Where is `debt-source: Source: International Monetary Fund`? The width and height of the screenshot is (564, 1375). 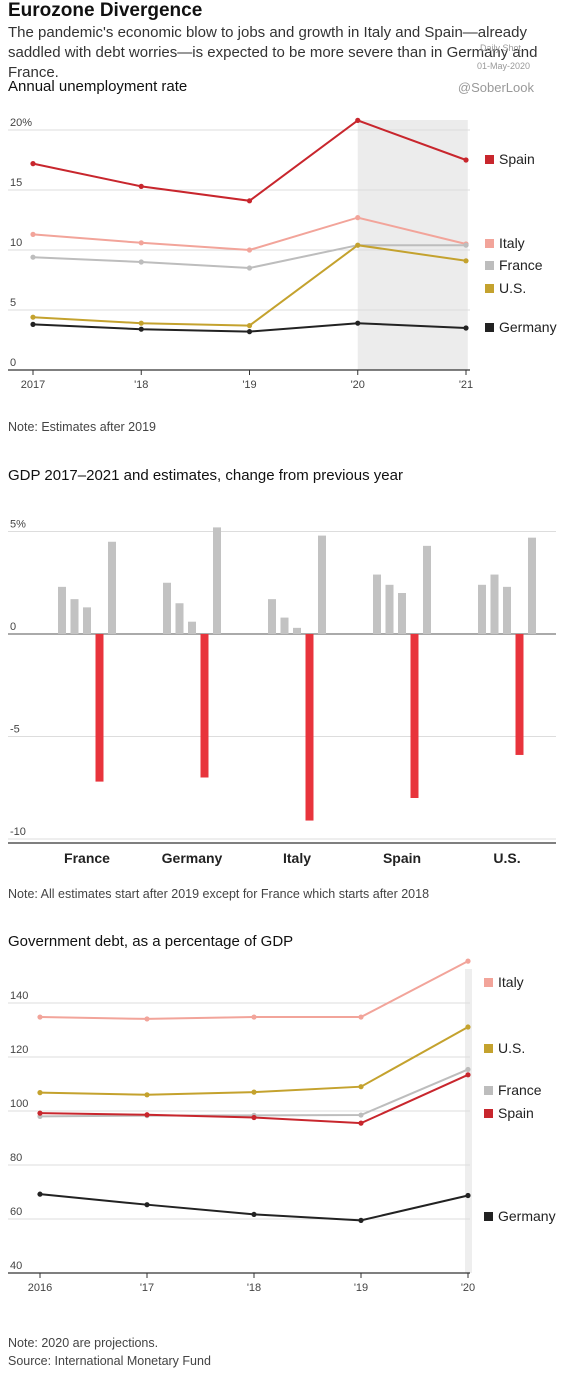 debt-source: Source: International Monetary Fund is located at coordinates (109, 1361).